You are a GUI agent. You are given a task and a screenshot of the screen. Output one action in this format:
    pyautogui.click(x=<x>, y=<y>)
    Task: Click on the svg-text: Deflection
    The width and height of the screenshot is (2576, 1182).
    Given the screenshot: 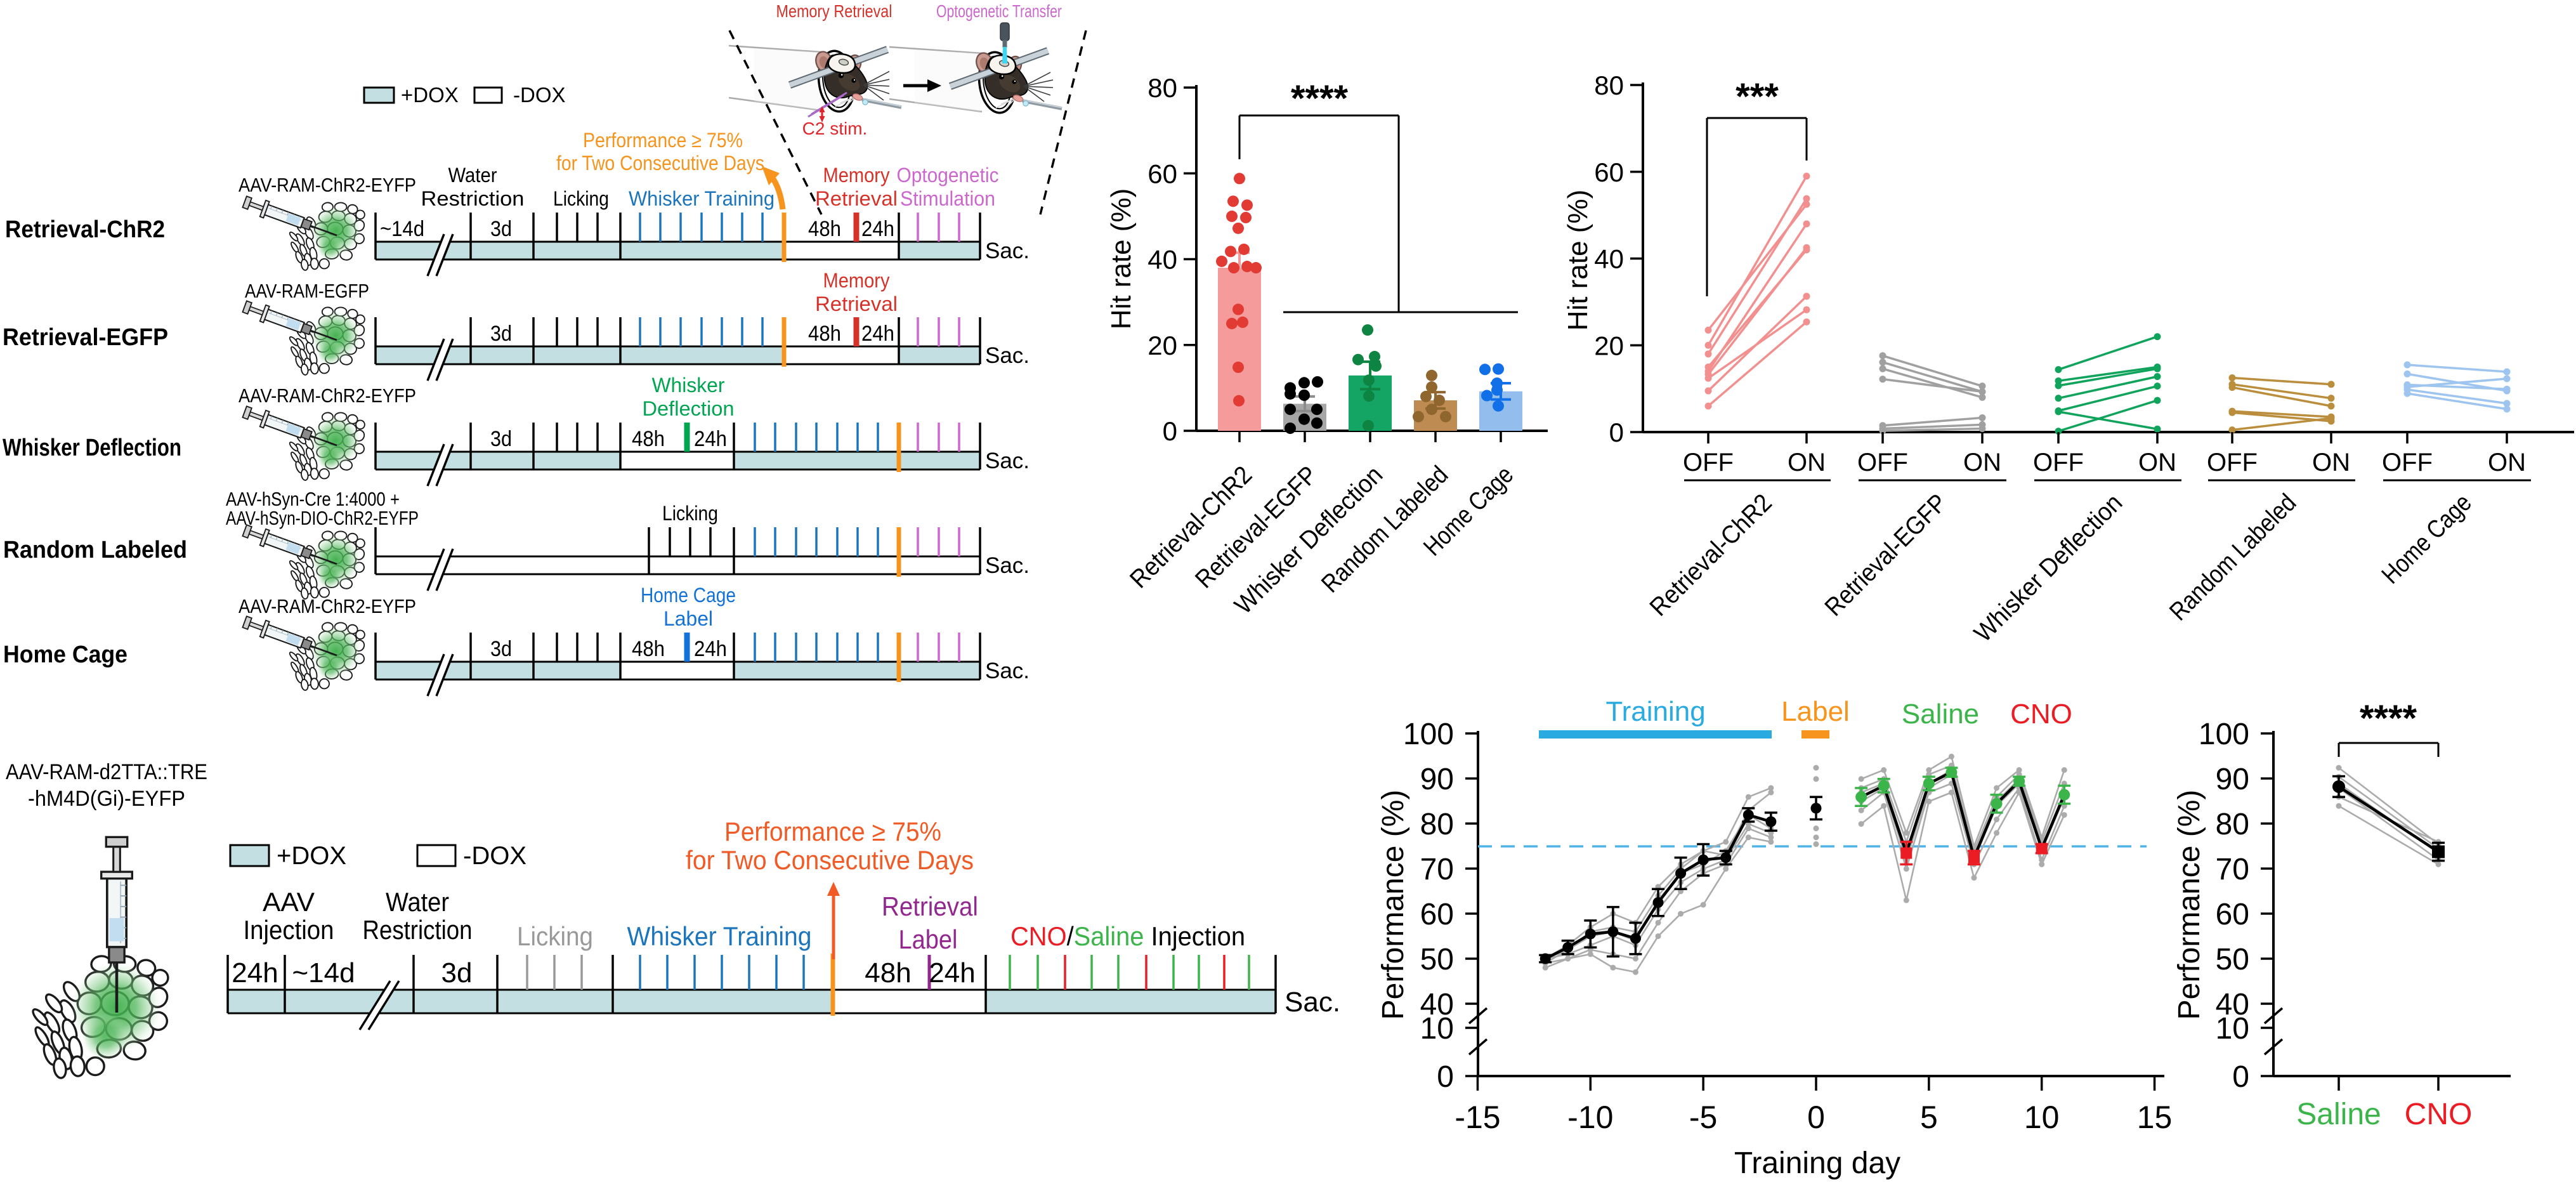 What is the action you would take?
    pyautogui.click(x=689, y=408)
    